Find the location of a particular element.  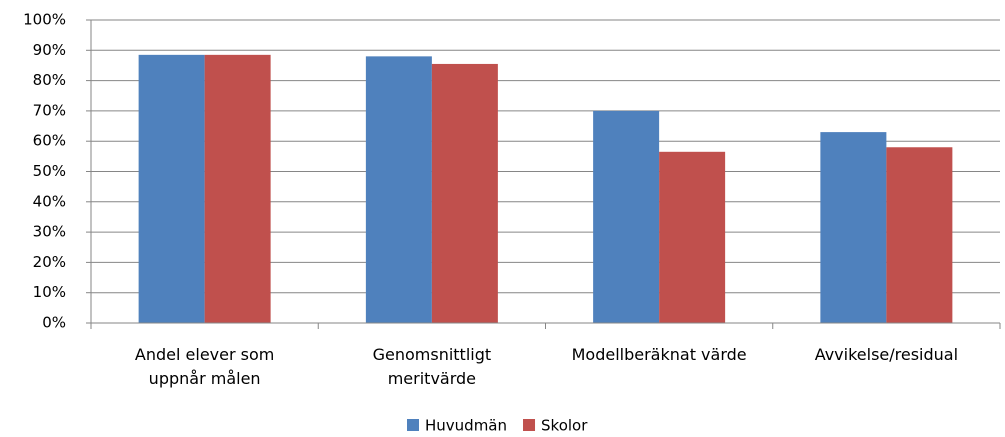

y-tick-label: 100% is located at coordinates (44, 20).